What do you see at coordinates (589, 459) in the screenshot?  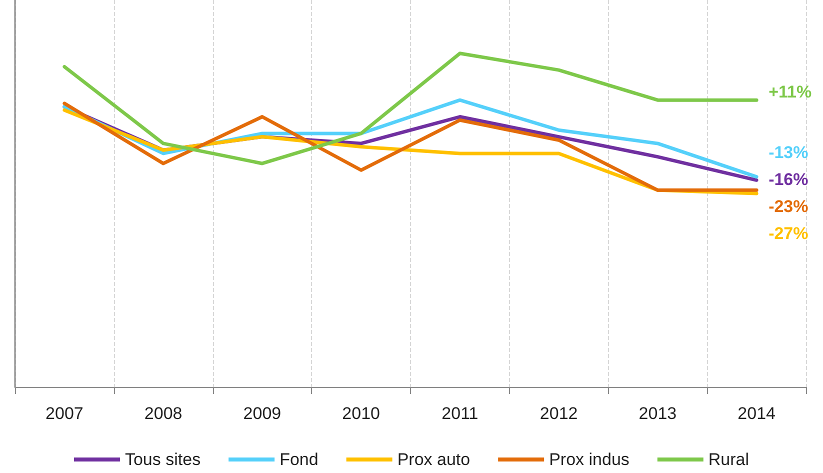 I see `legend-label: Prox indus` at bounding box center [589, 459].